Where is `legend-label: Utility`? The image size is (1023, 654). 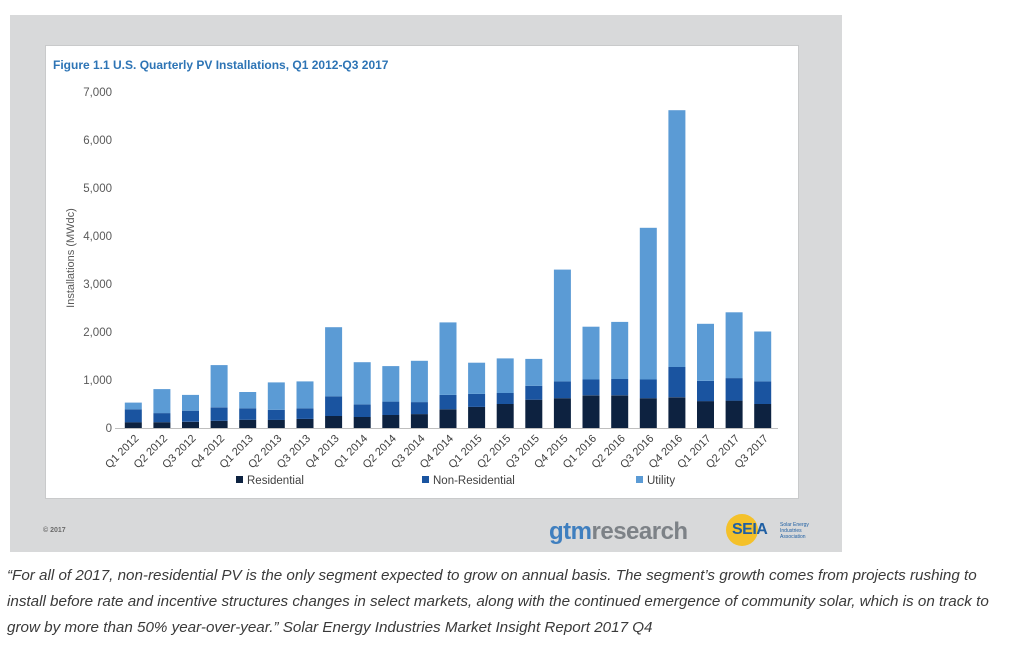
legend-label: Utility is located at coordinates (661, 481).